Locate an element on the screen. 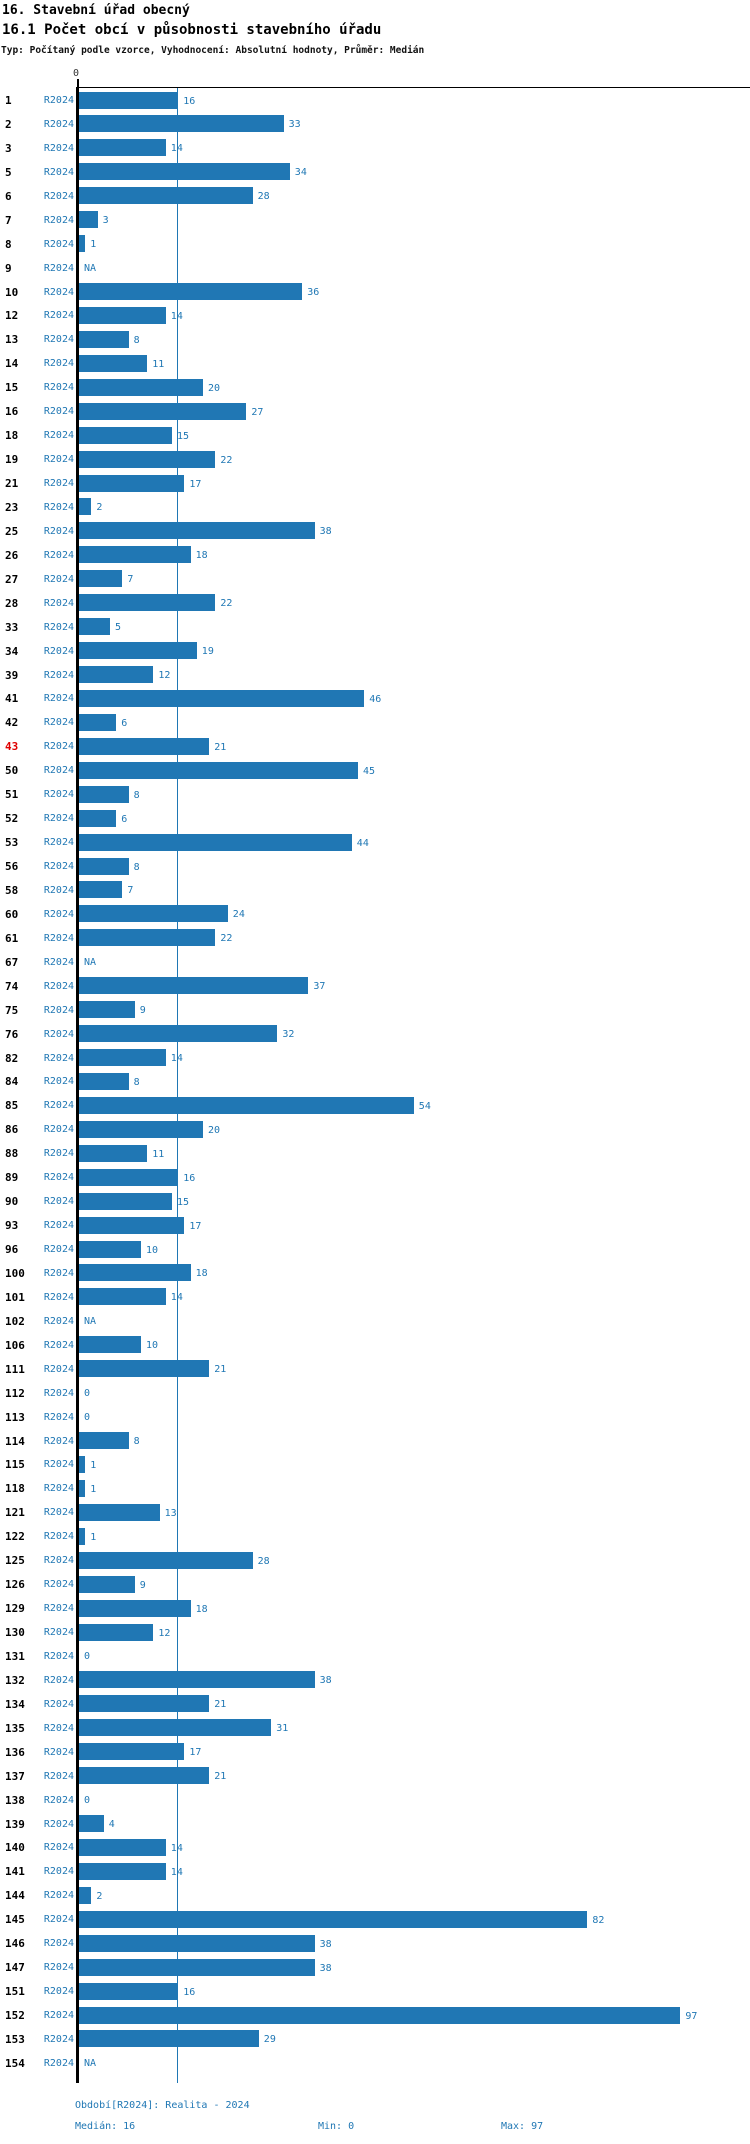 This screenshot has height=2144, width=750. row-number: 118 is located at coordinates (15, 1489).